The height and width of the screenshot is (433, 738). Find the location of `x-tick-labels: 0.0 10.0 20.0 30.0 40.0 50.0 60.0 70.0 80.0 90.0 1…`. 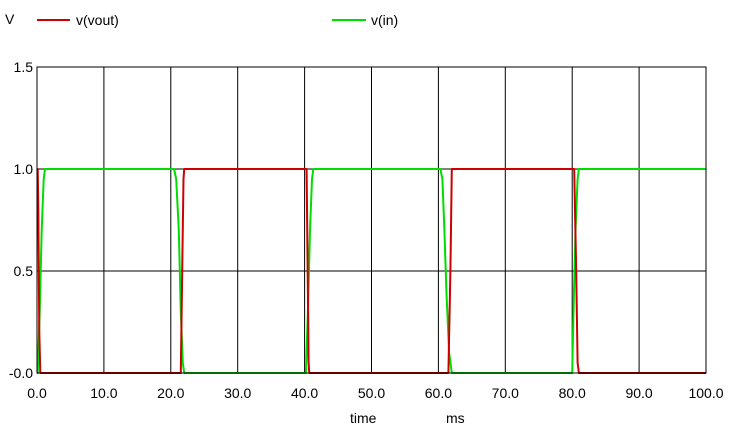

x-tick-labels: 0.0 10.0 20.0 30.0 40.0 50.0 60.0 70.0 80.0 90.0 1… is located at coordinates (375, 393).